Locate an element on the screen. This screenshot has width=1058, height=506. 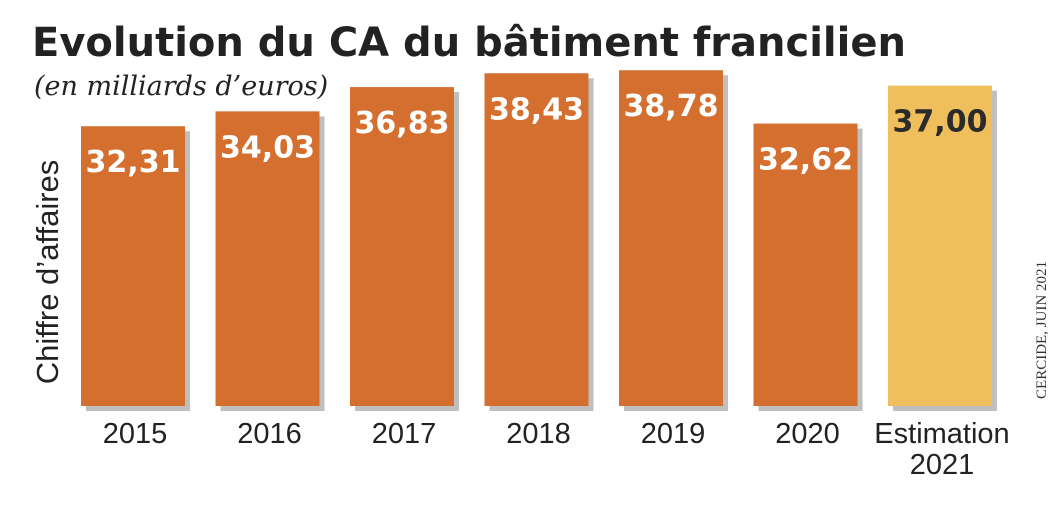
value-label: 38,43 is located at coordinates (536, 109).